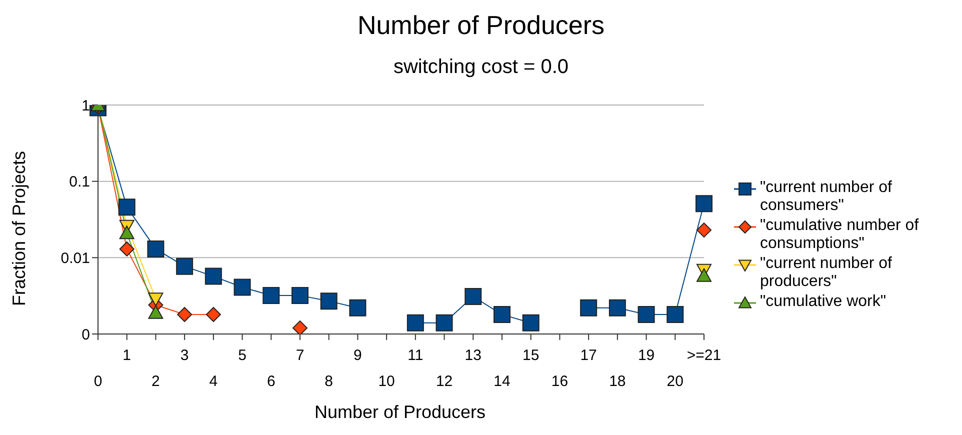  What do you see at coordinates (184, 355) in the screenshot?
I see `x-tick-label: 3` at bounding box center [184, 355].